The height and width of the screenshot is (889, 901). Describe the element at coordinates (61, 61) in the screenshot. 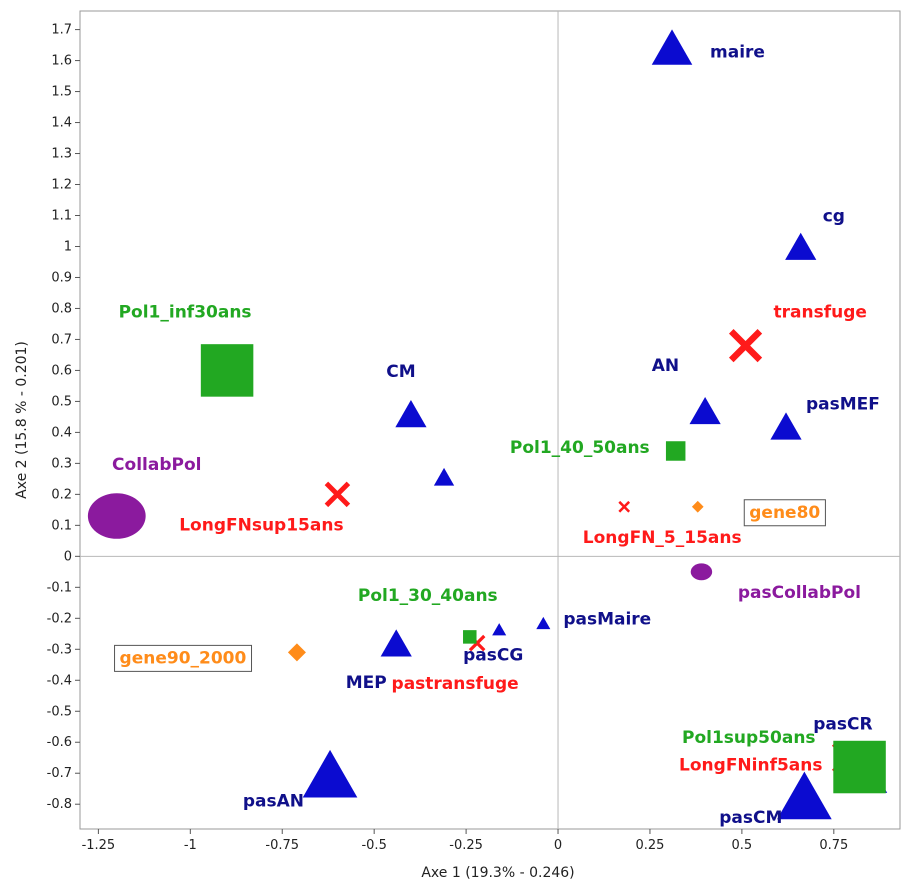

I see `y-tick-label: 1.6` at that location.